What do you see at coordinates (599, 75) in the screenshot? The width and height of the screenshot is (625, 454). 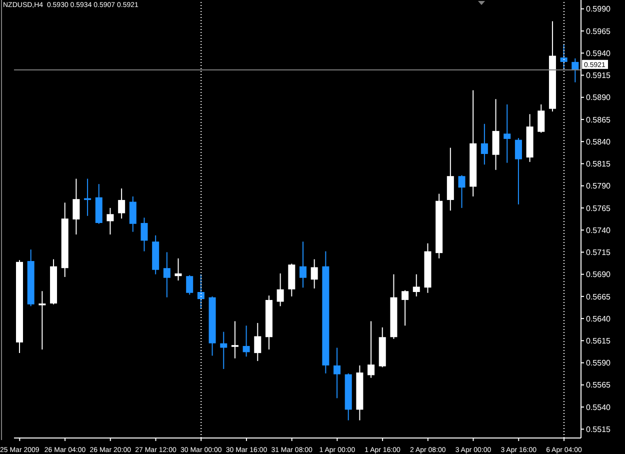 I see `y-tick-label: 0.5915` at bounding box center [599, 75].